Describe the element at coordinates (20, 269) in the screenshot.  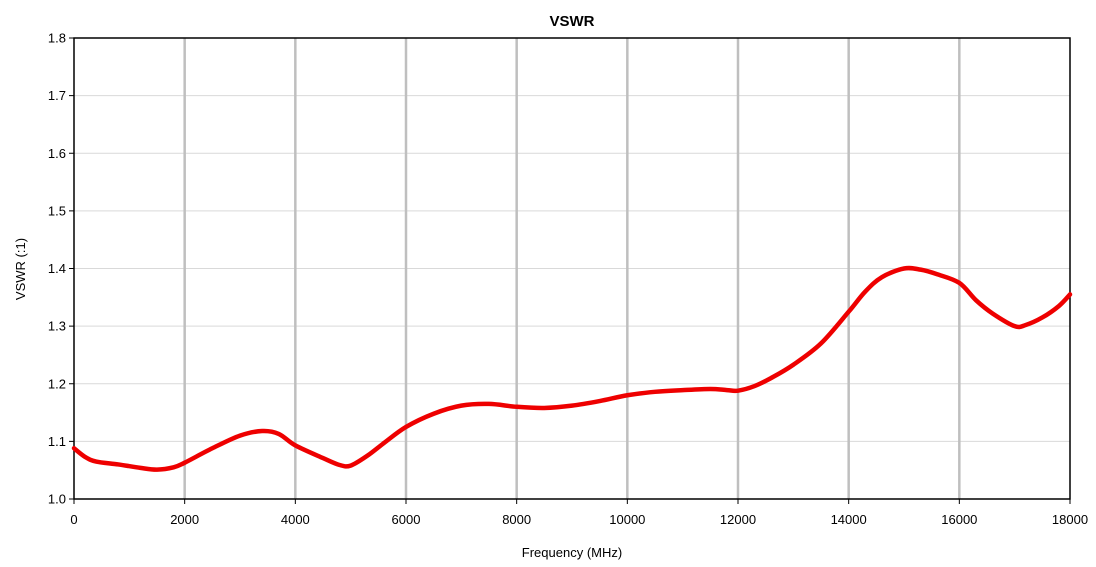
I see `y-axis-title: VSWR (:1)` at that location.